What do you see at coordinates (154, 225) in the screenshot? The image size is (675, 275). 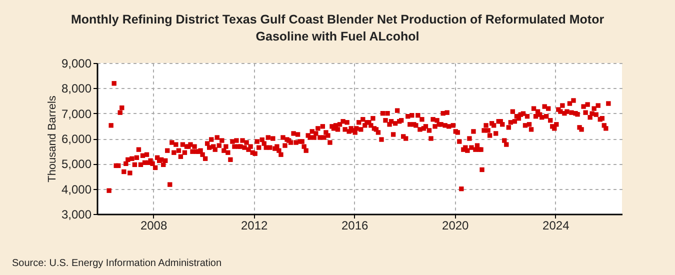 I see `x-tick-label: 2008` at bounding box center [154, 225].